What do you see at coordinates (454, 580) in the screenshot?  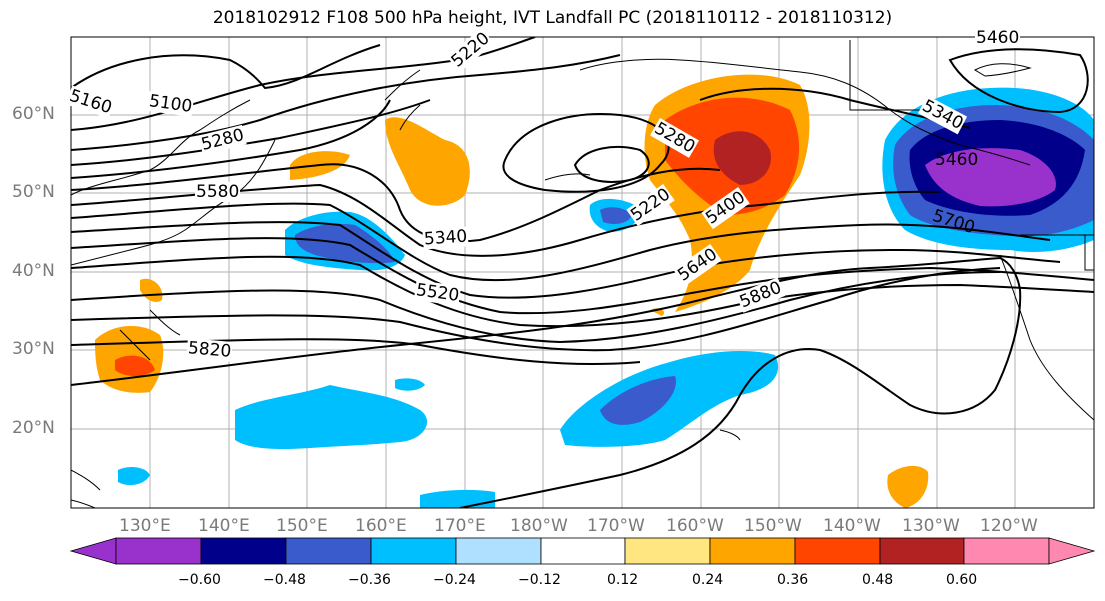 I see `colorbar-tick-label: −0.24` at bounding box center [454, 580].